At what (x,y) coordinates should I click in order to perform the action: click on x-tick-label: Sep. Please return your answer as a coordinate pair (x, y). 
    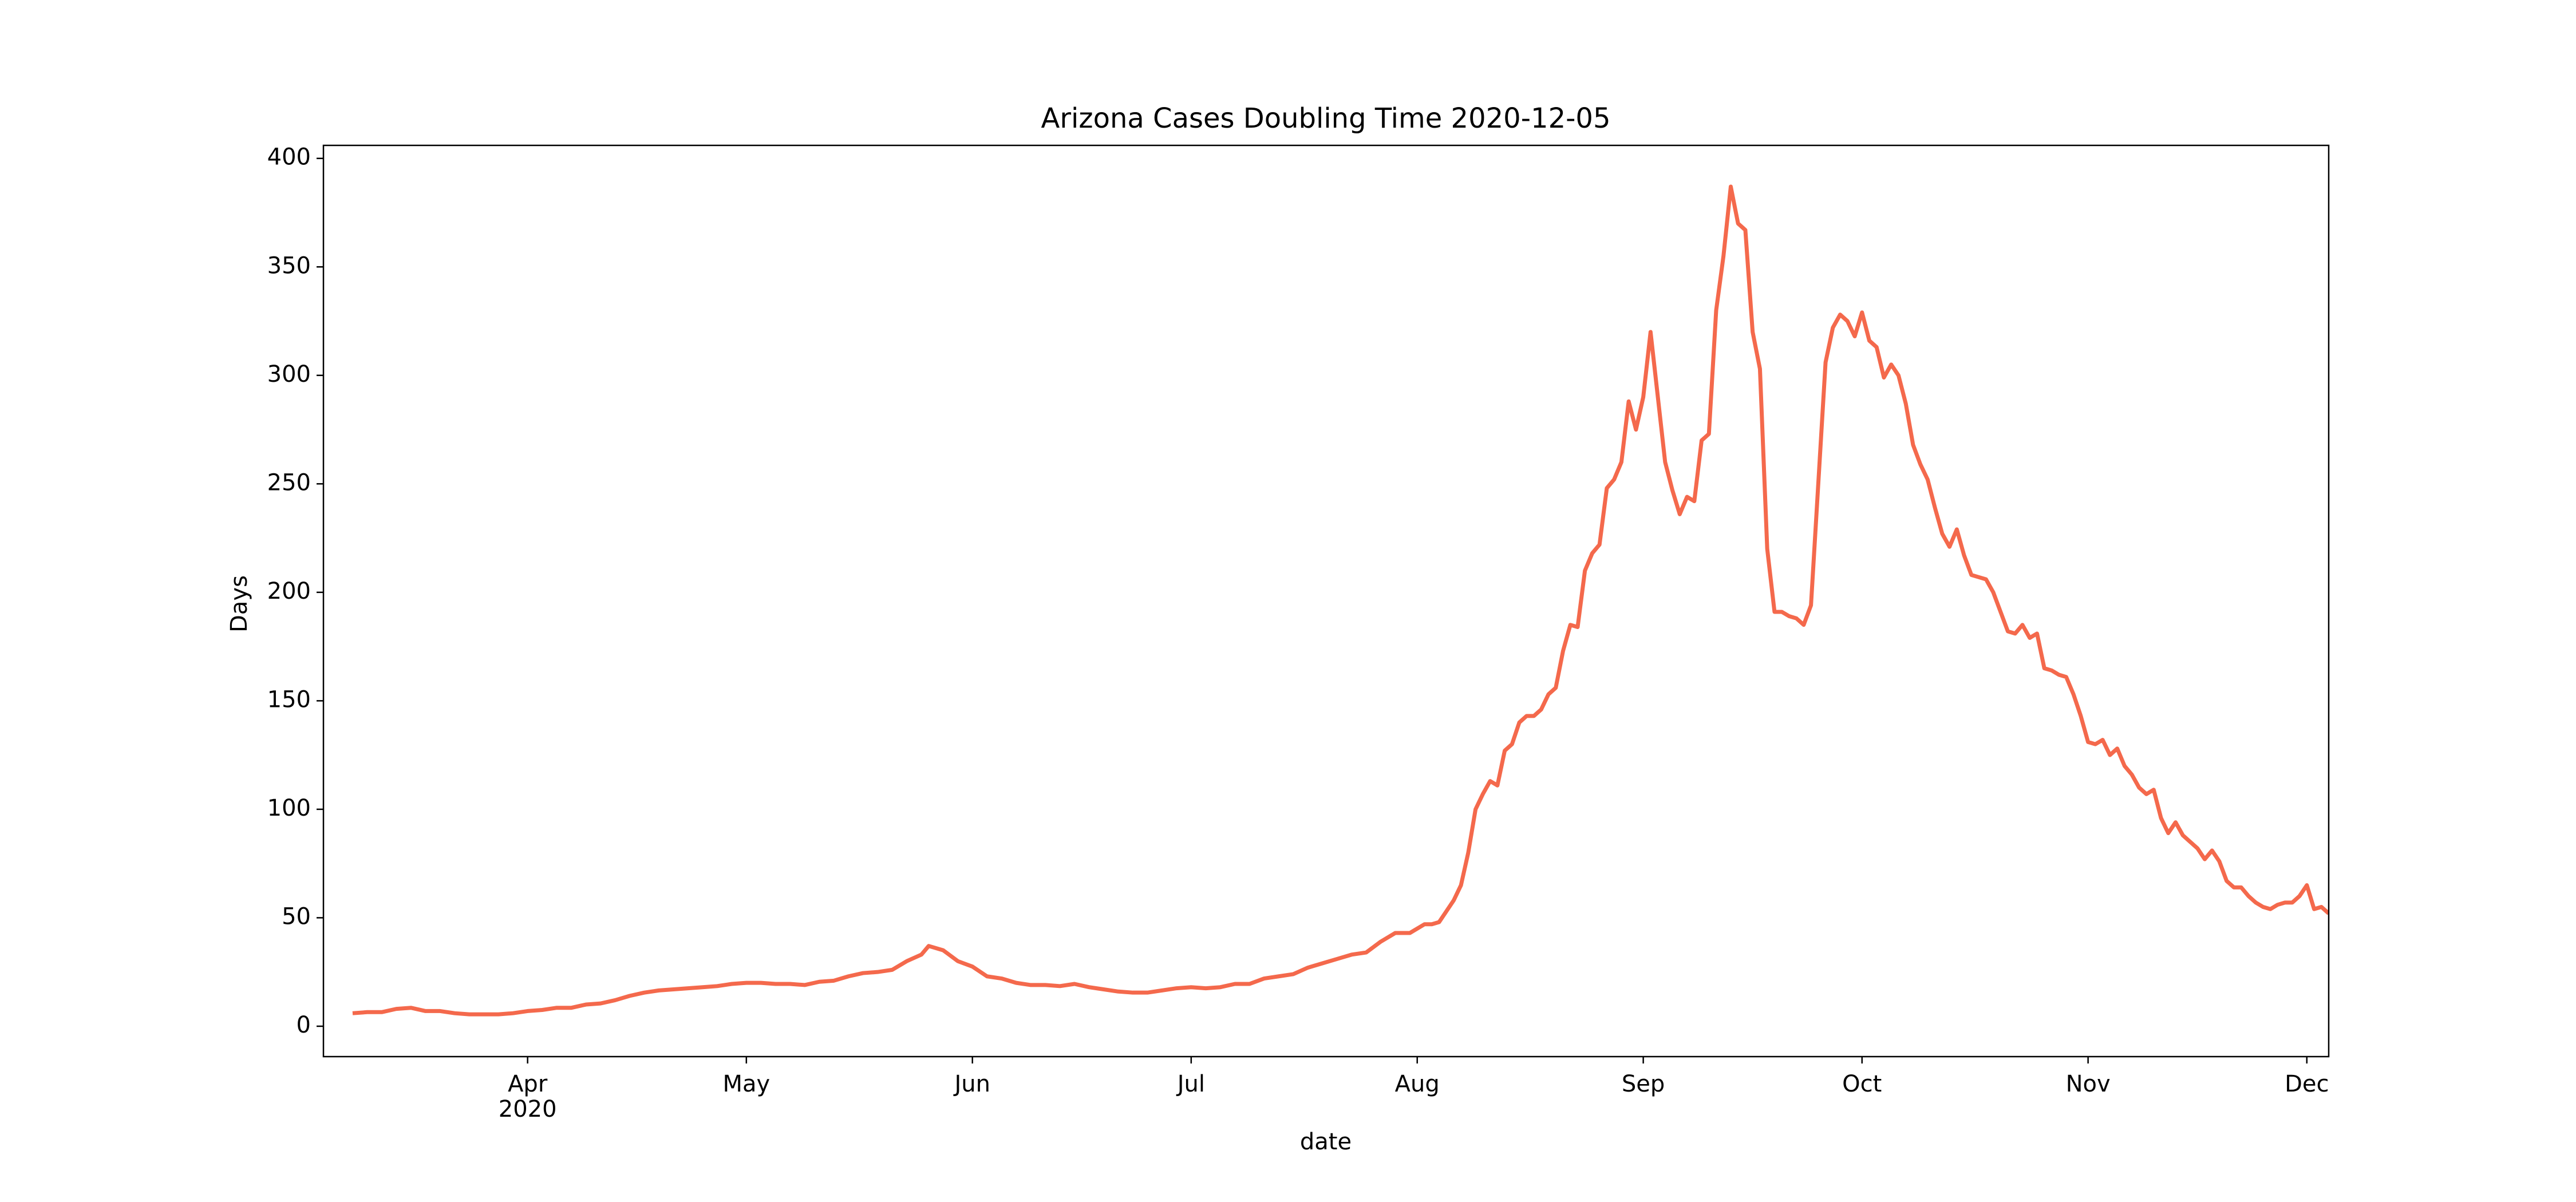
    Looking at the image, I should click on (1643, 1084).